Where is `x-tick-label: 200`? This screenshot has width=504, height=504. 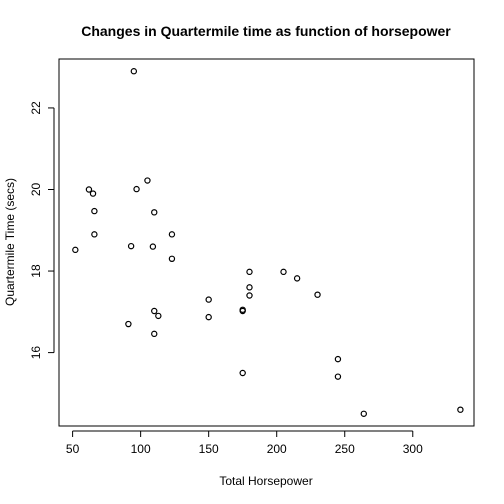
x-tick-label: 200 is located at coordinates (277, 449).